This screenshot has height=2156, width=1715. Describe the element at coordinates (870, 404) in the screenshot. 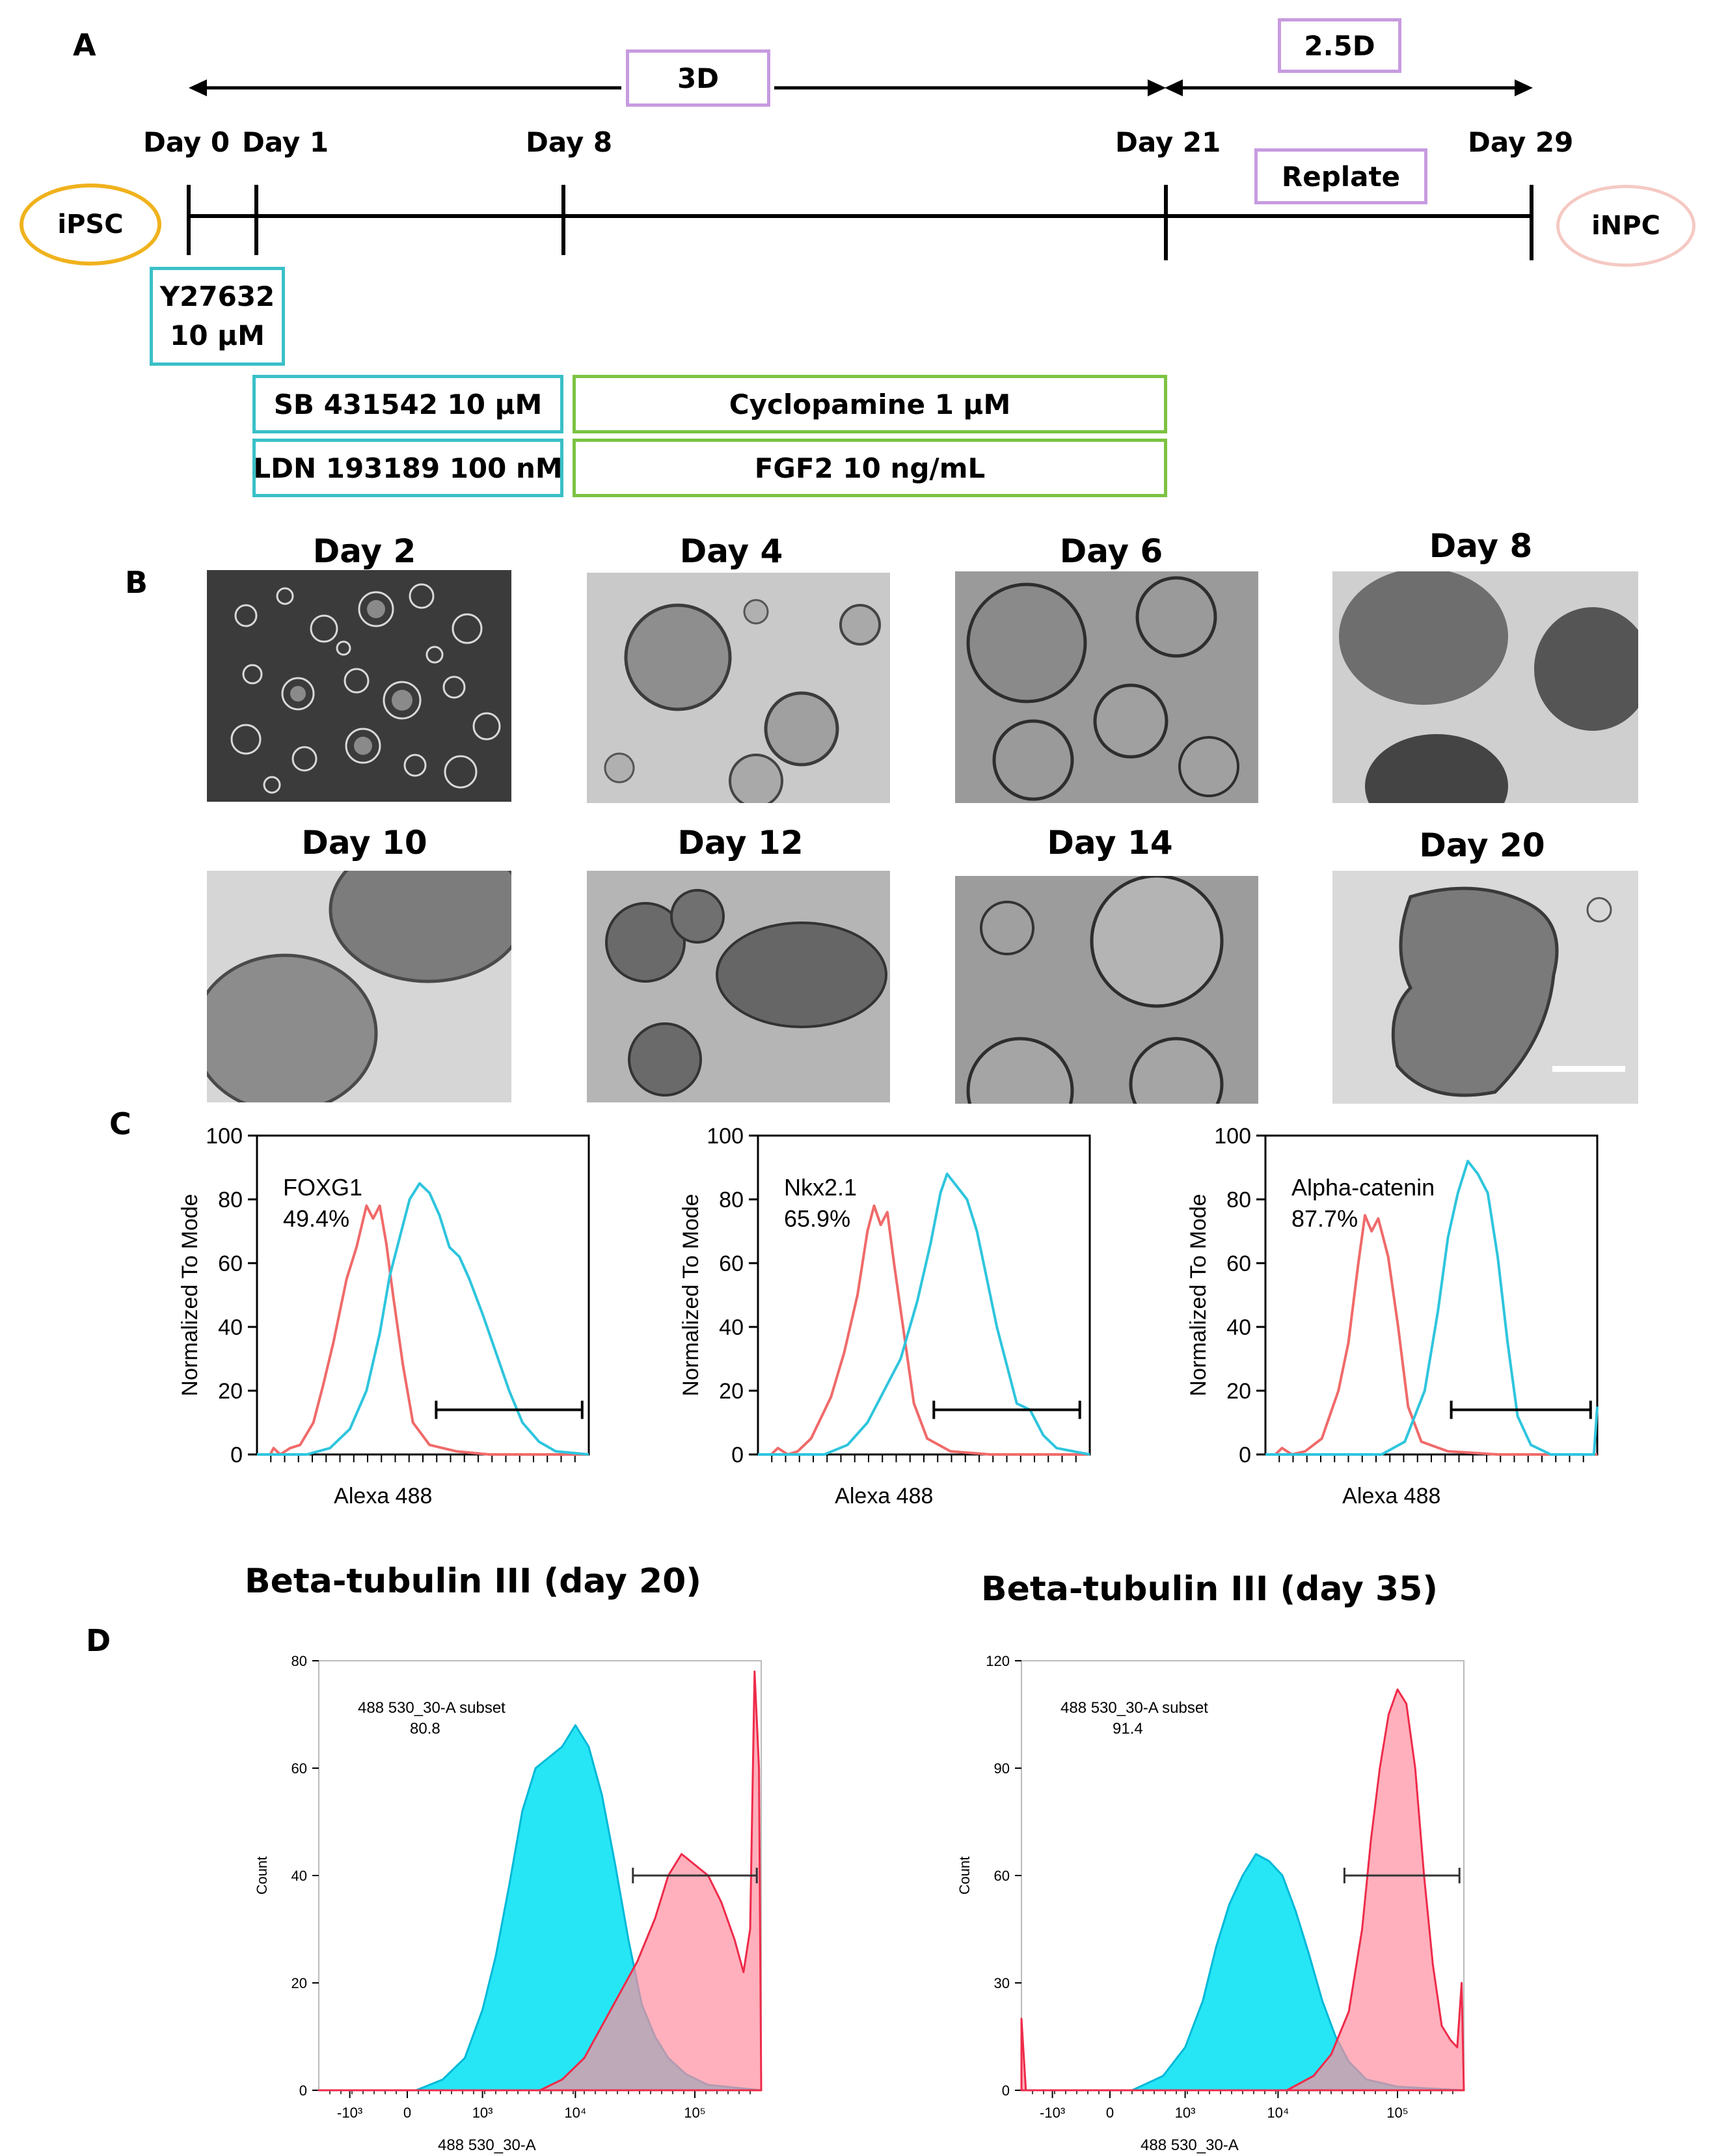

I see `cyclopamine-box: Cyclopamine 1 μM` at that location.